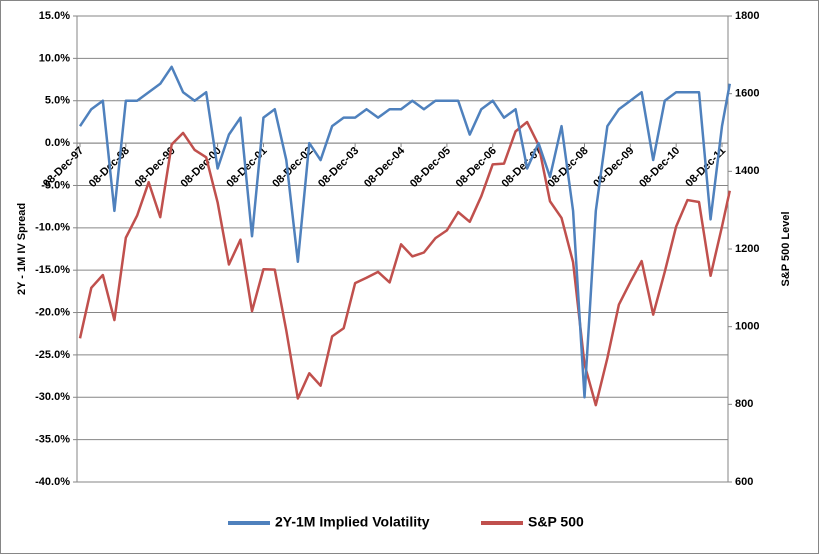 This screenshot has width=819, height=554. I want to click on y2-tick-label: 1200, so click(747, 249).